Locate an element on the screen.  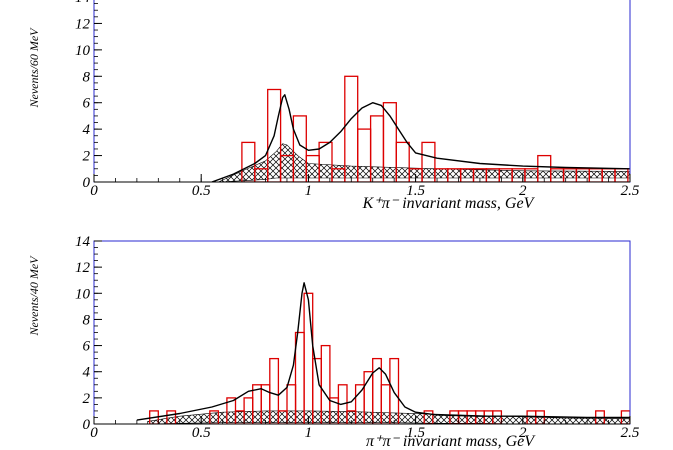
background-band-layer is located at coordinates (424, 162).